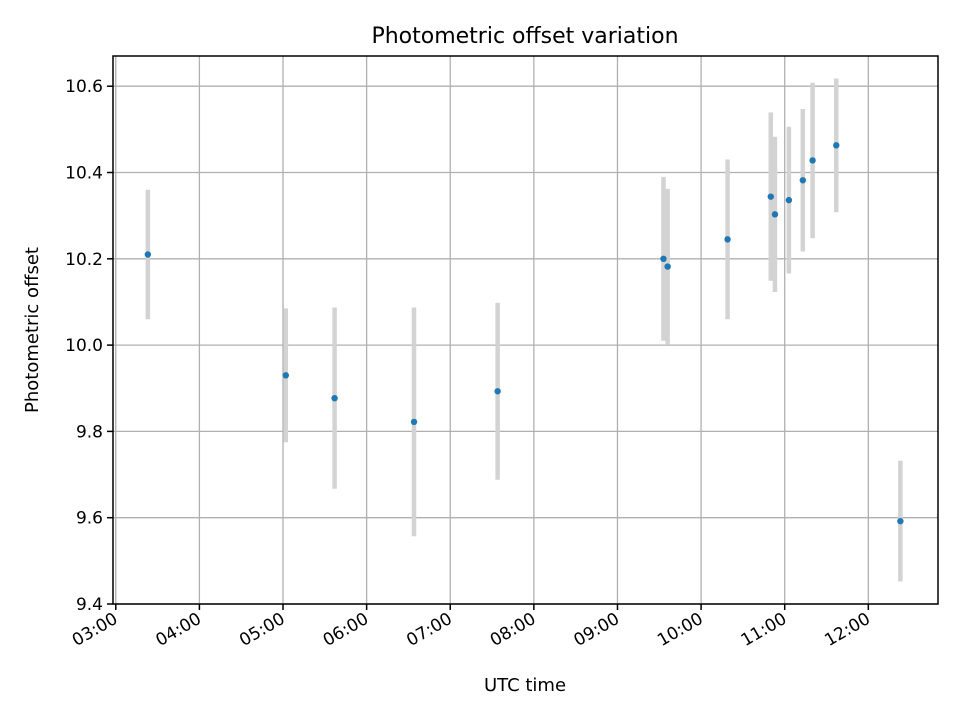  Describe the element at coordinates (84, 174) in the screenshot. I see `y-tick-label: 10.4` at that location.